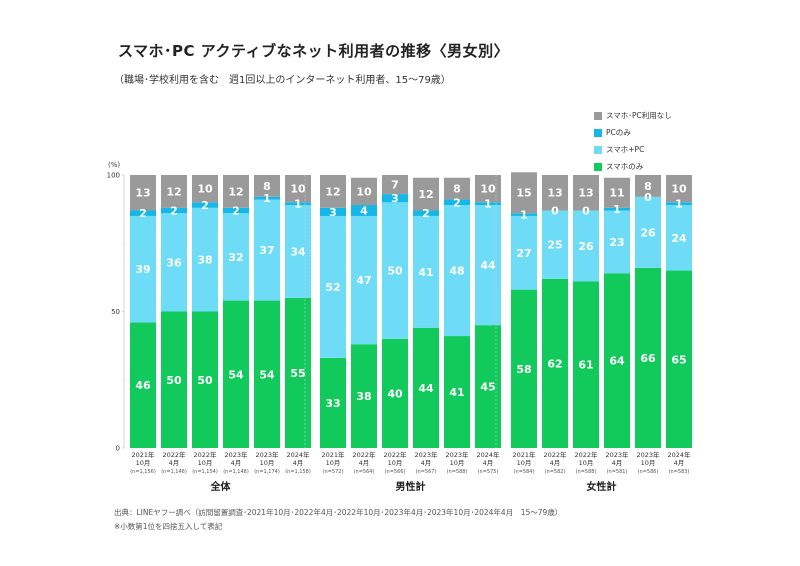  Describe the element at coordinates (333, 472) in the screenshot. I see `x-tick-n: (n=572)` at that location.